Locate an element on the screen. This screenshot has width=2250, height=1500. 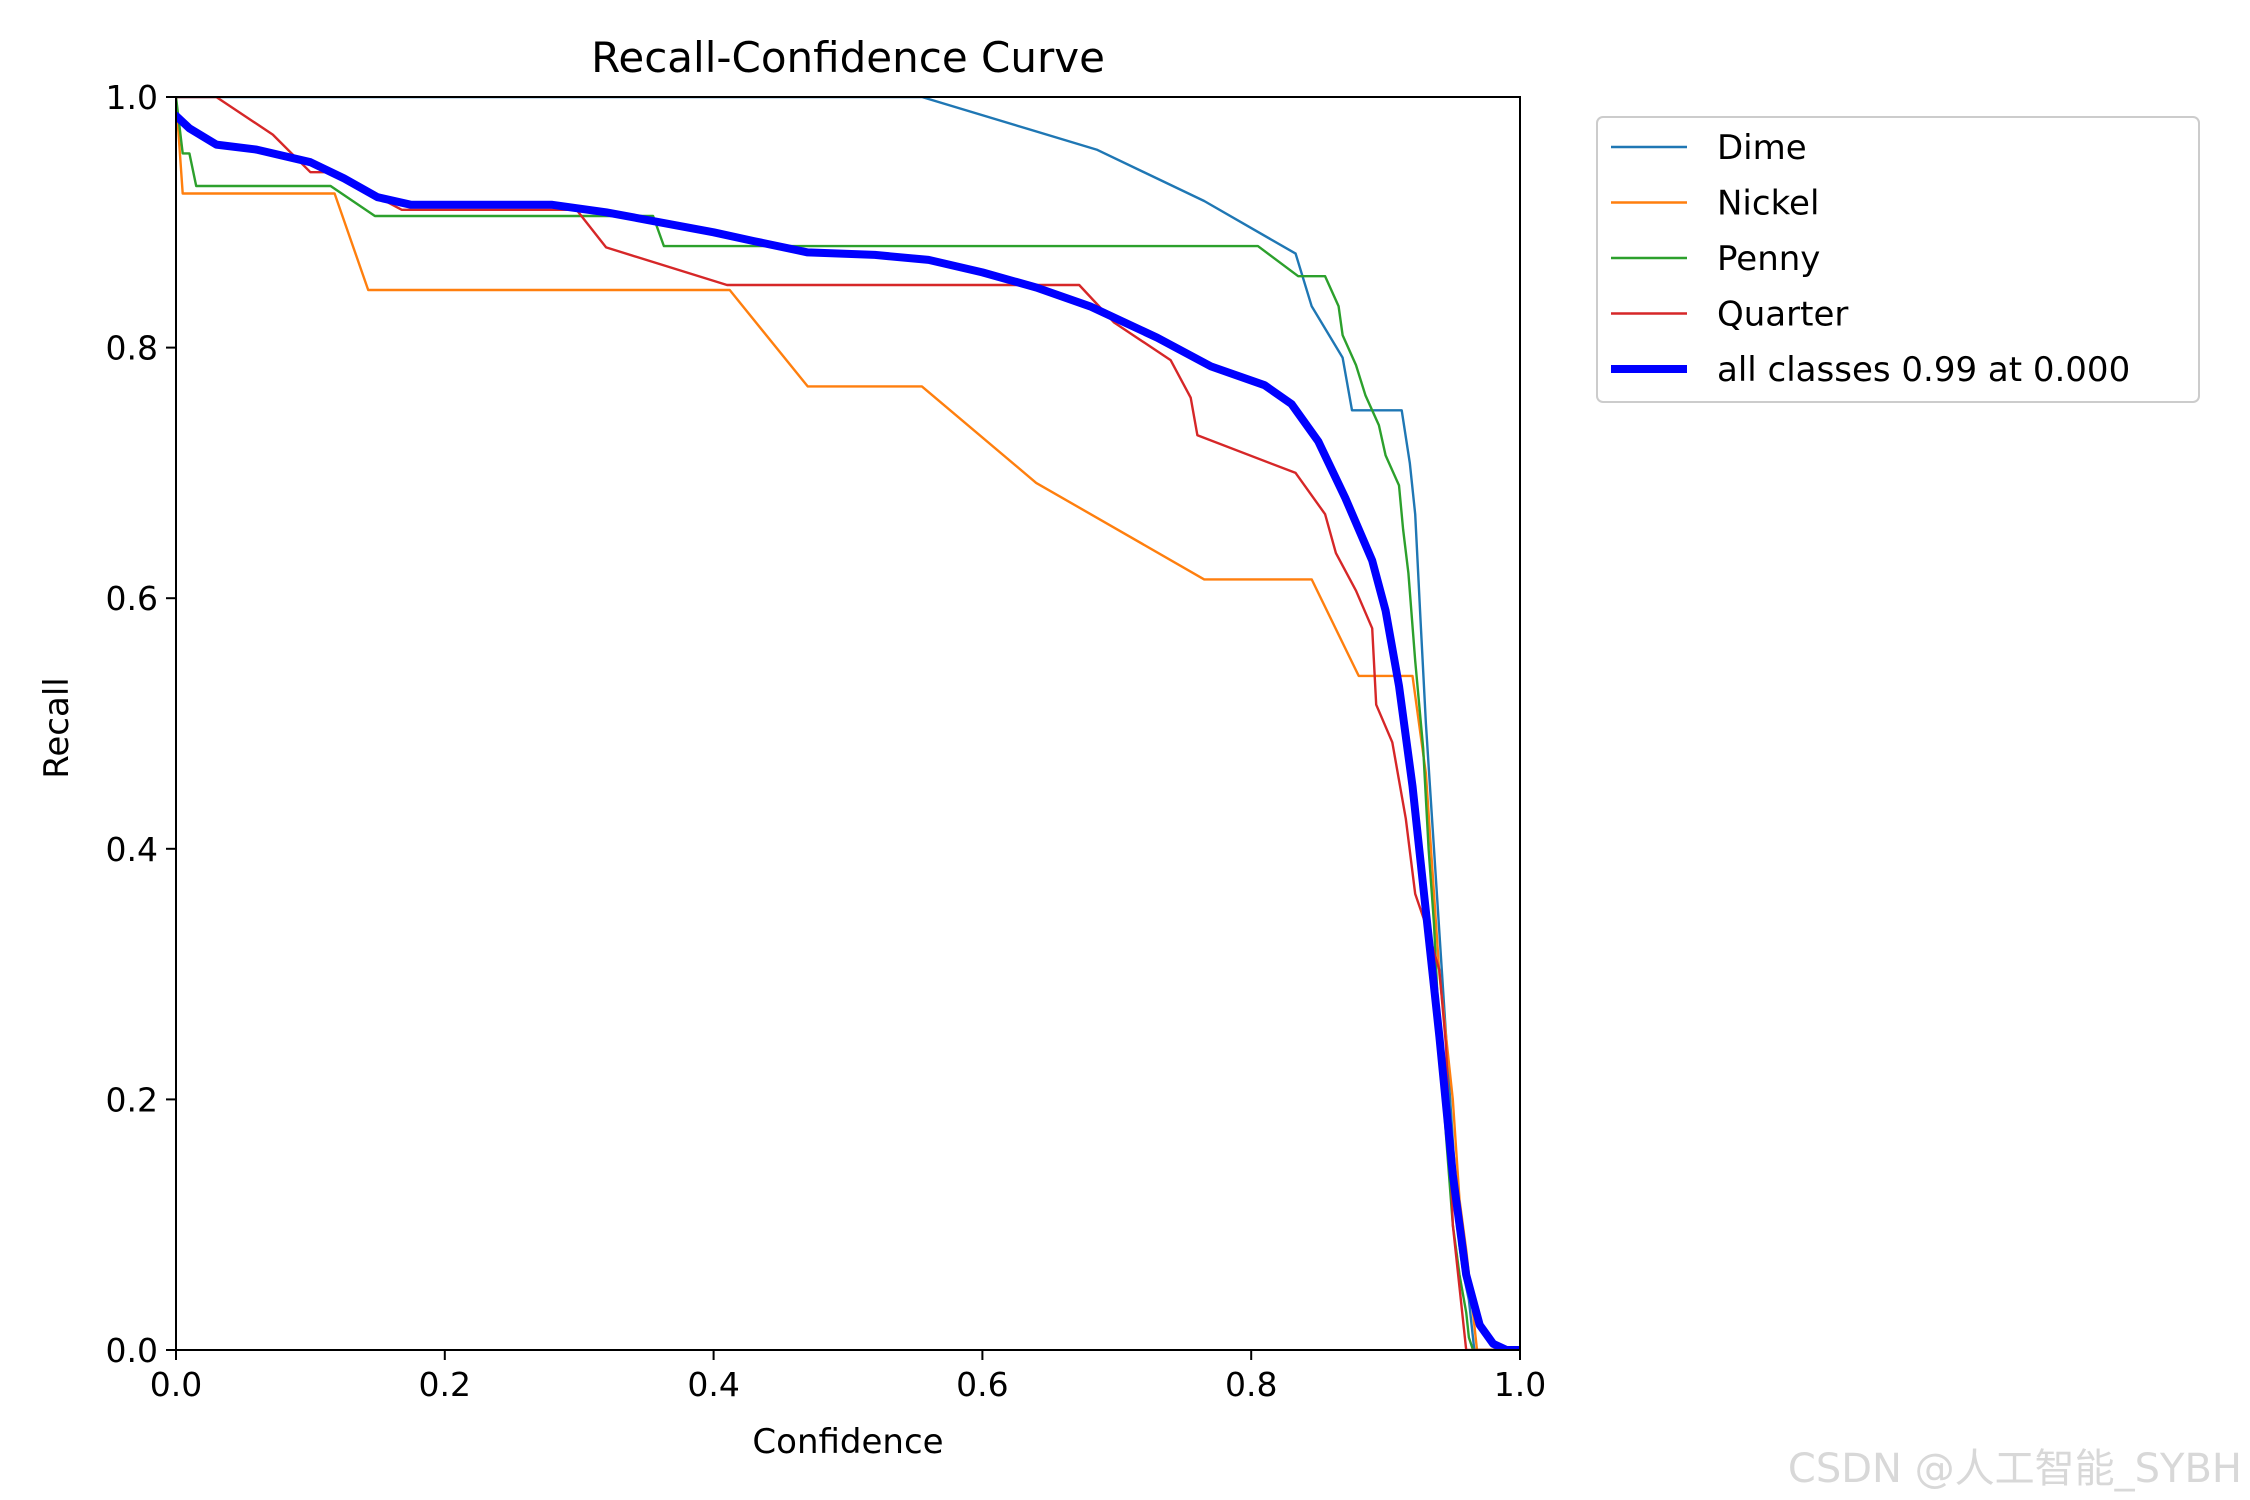
x-tick-label: 0.0 is located at coordinates (176, 1384).